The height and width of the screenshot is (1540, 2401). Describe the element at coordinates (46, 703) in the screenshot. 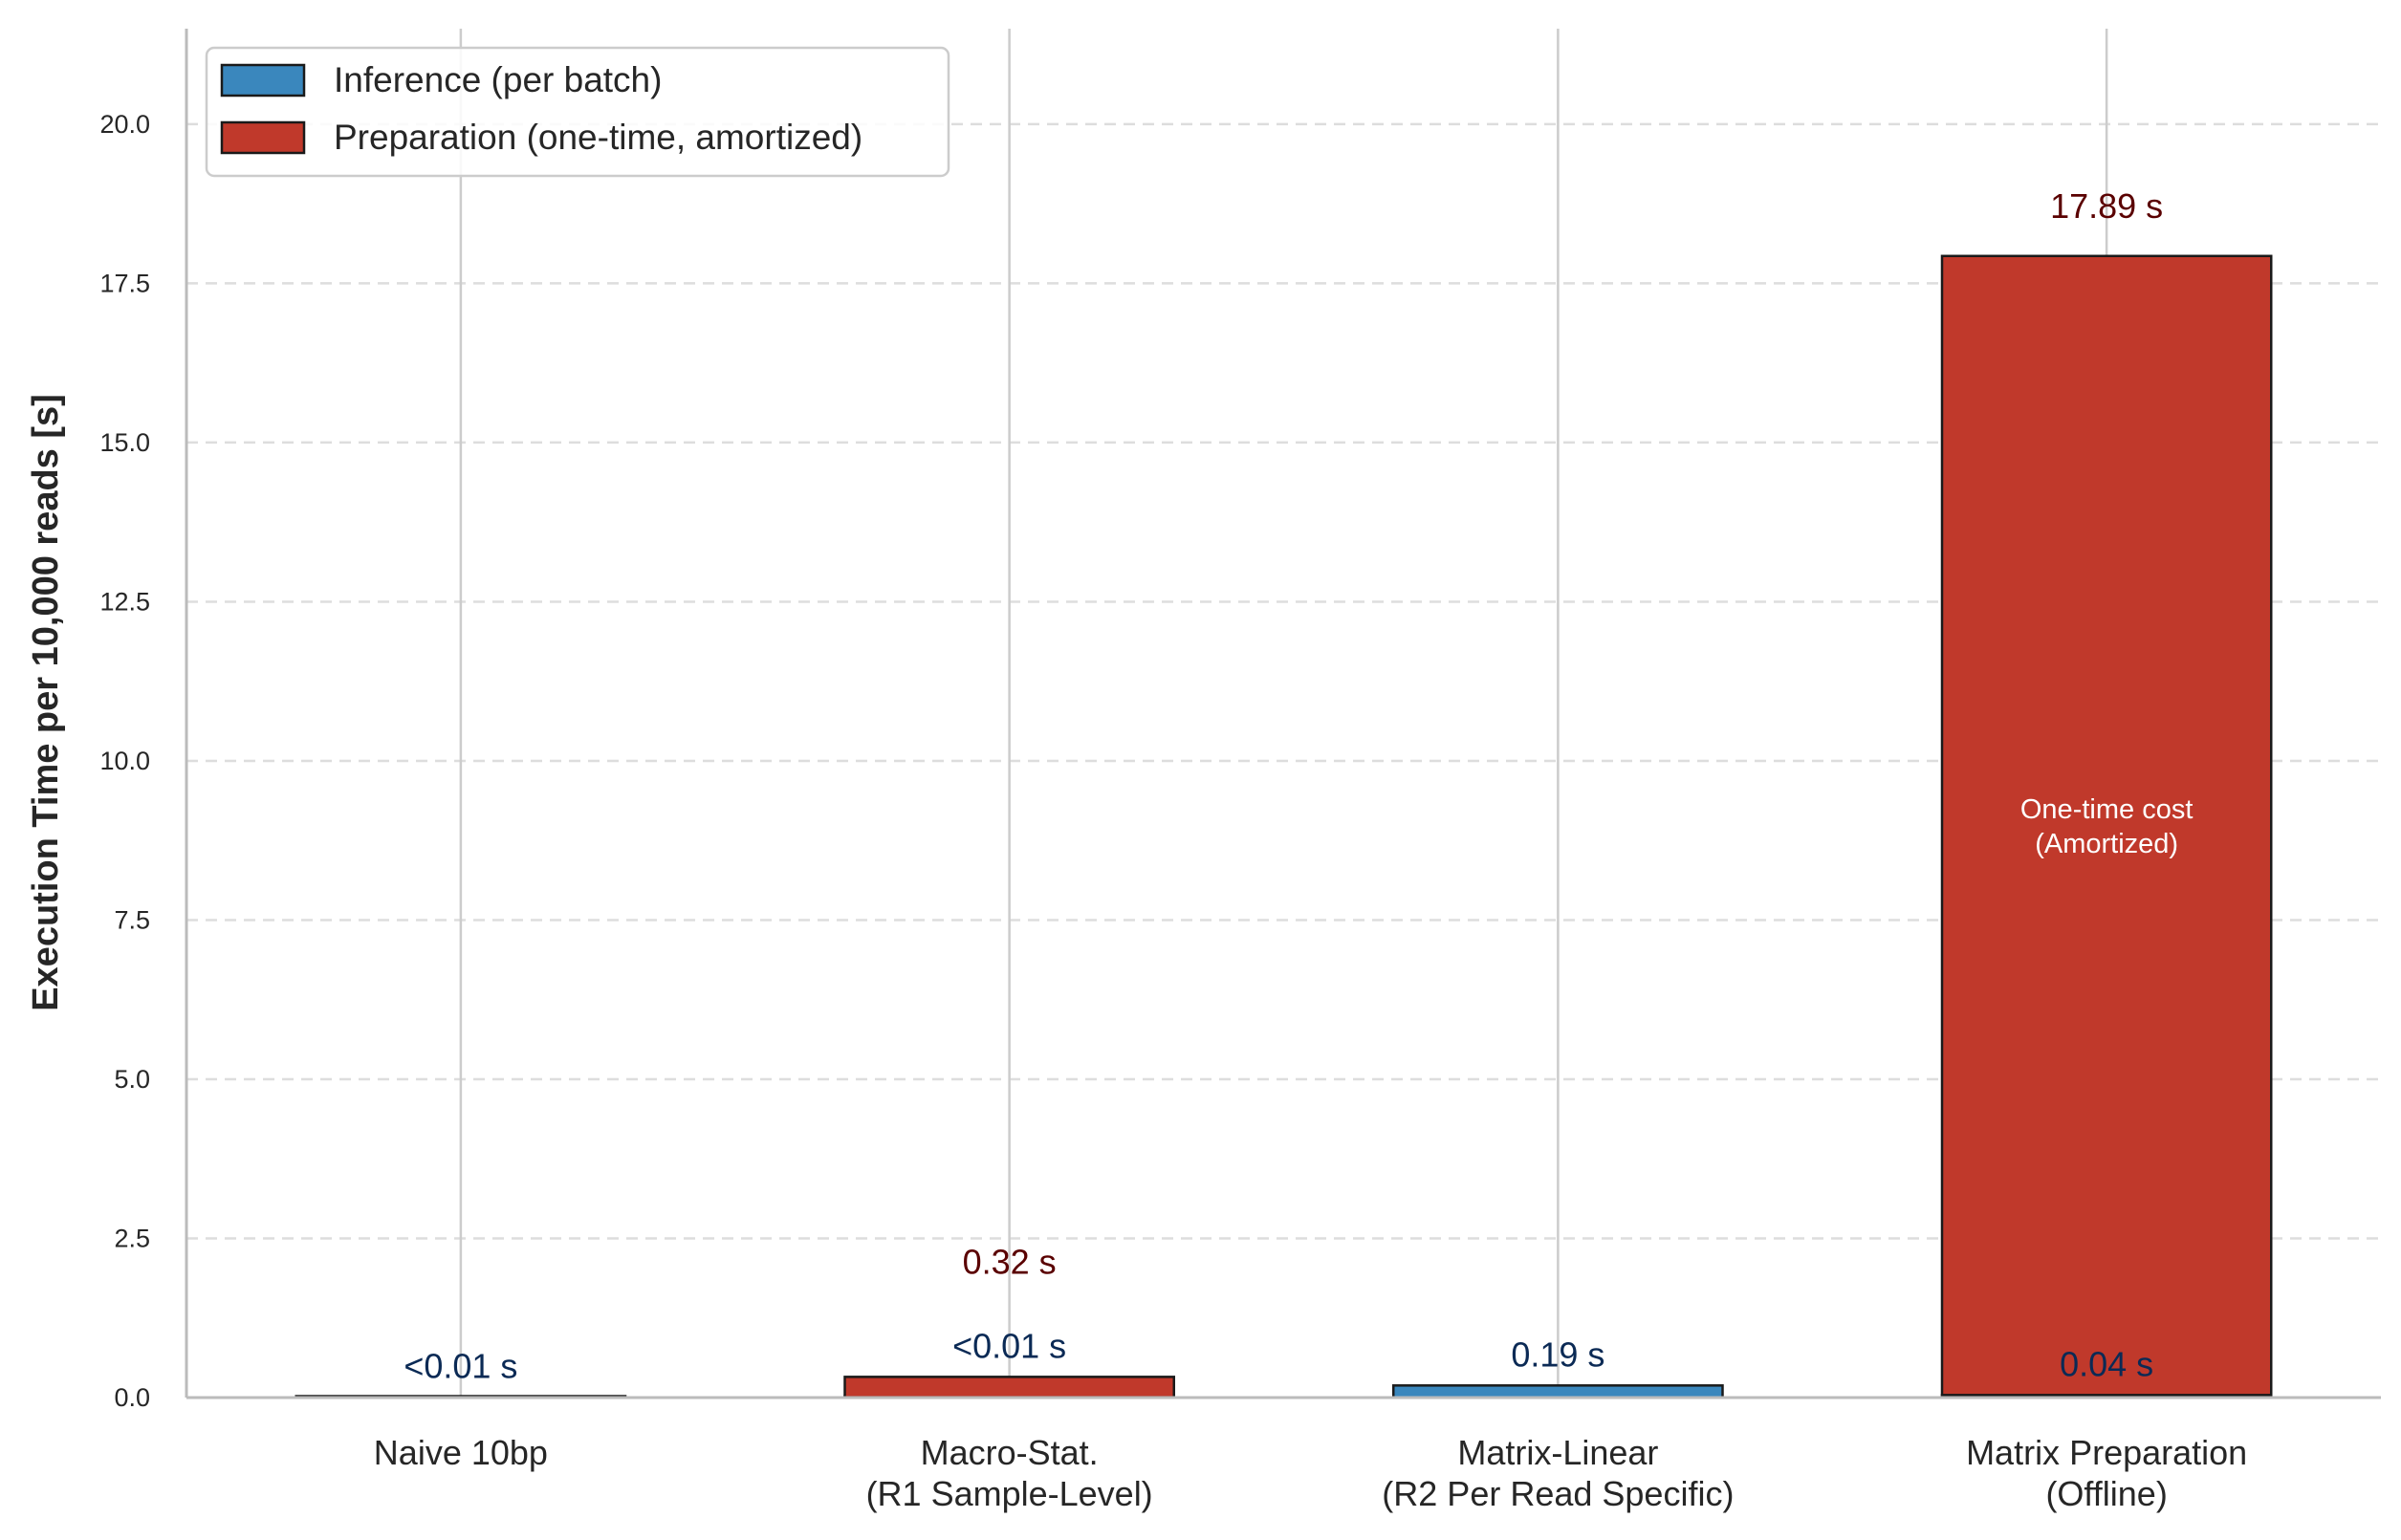

I see `y-axis-label: Execution Time per 10,000 reads [s]` at that location.